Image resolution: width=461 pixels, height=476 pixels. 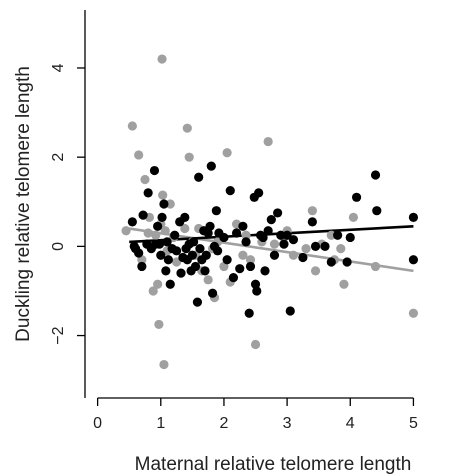 I want to click on y-tick-label: 2, so click(x=58, y=157).